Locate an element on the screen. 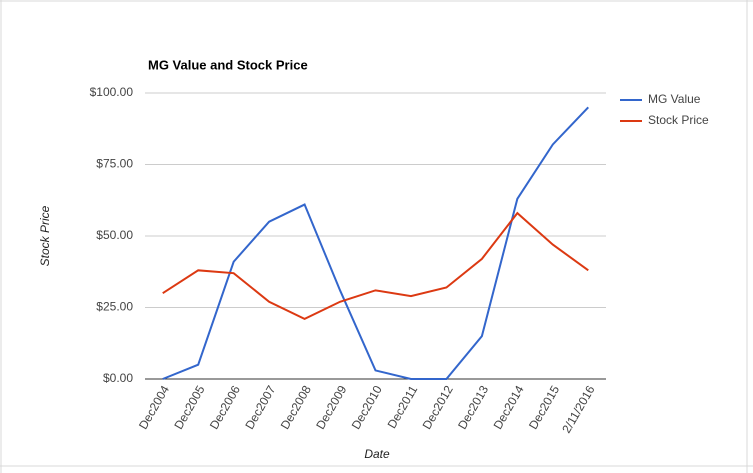  legend-label: MG Value is located at coordinates (674, 99).